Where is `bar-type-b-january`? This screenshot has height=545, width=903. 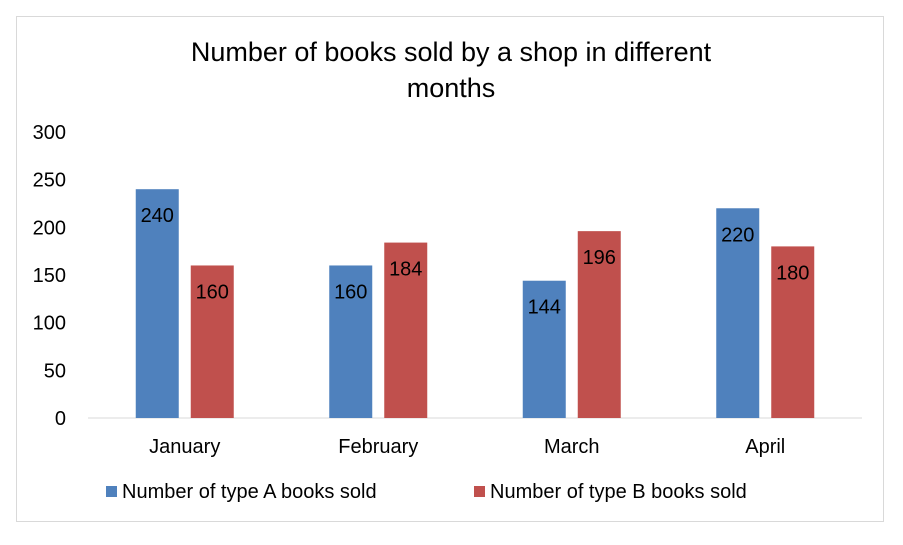
bar-type-b-january is located at coordinates (212, 341).